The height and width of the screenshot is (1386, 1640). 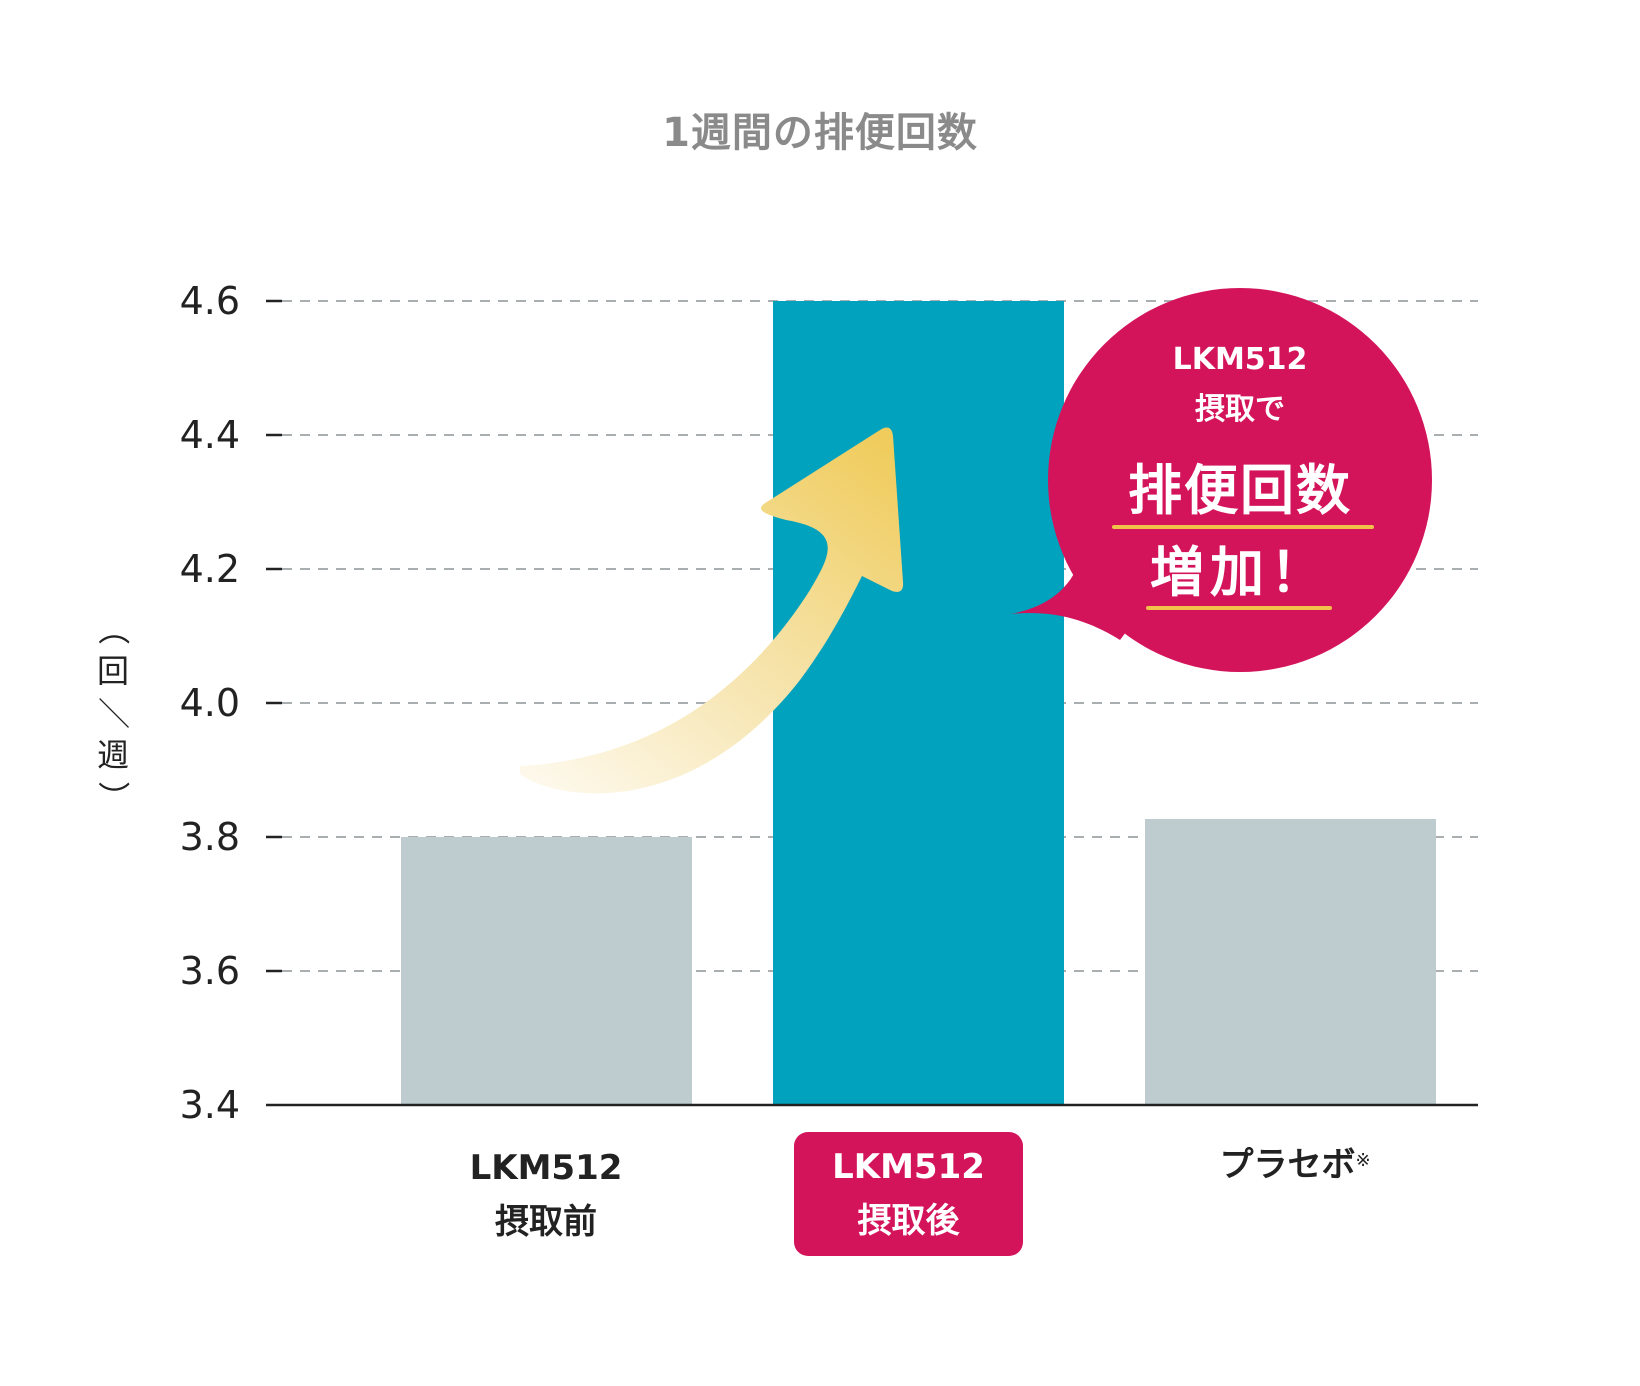 What do you see at coordinates (209, 1105) in the screenshot?
I see `y-tick-label: 3.4` at bounding box center [209, 1105].